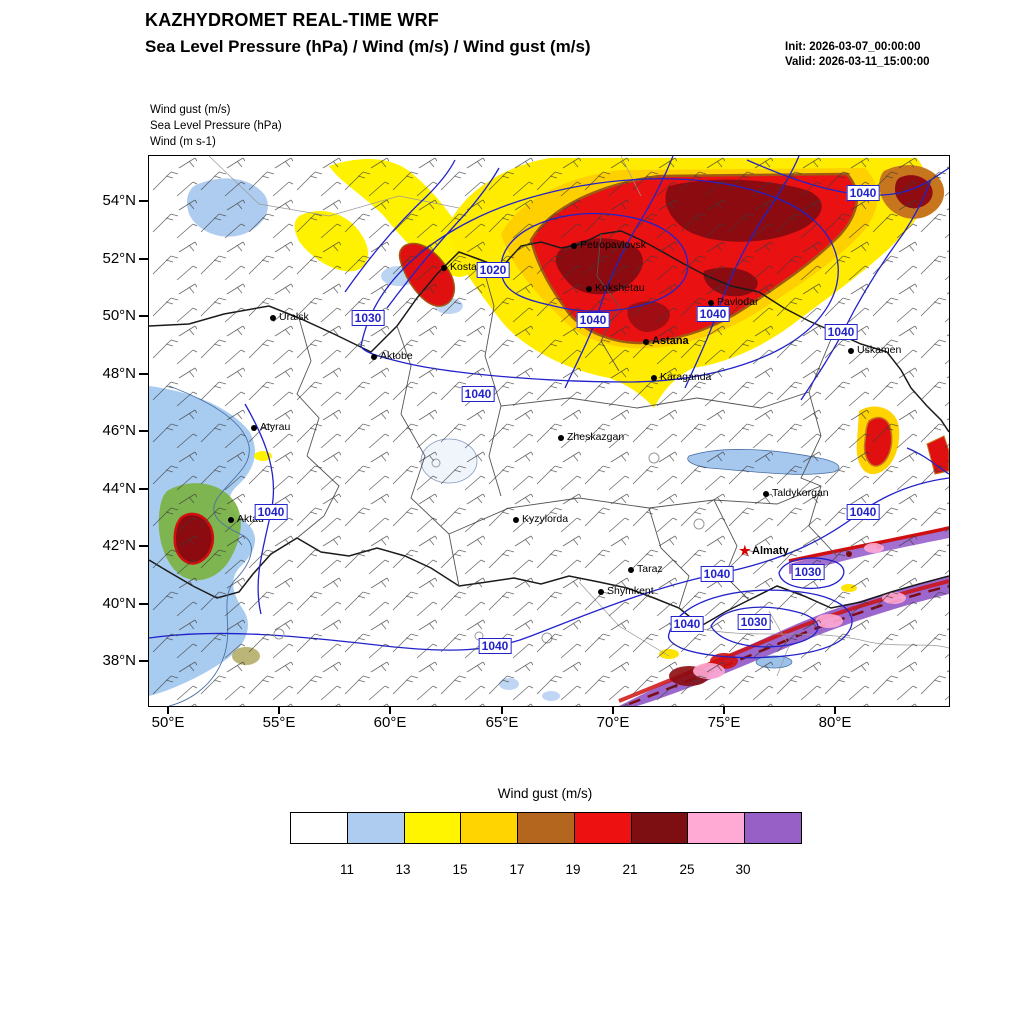  What do you see at coordinates (294, 317) in the screenshot?
I see `city-label: Uralsk` at bounding box center [294, 317].